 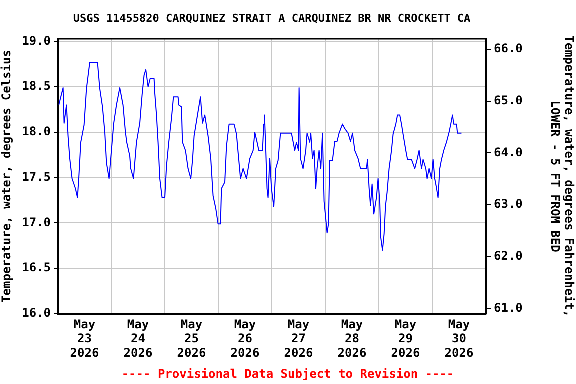 I want to click on y-tick-label: 17.0, so click(x=36, y=222).